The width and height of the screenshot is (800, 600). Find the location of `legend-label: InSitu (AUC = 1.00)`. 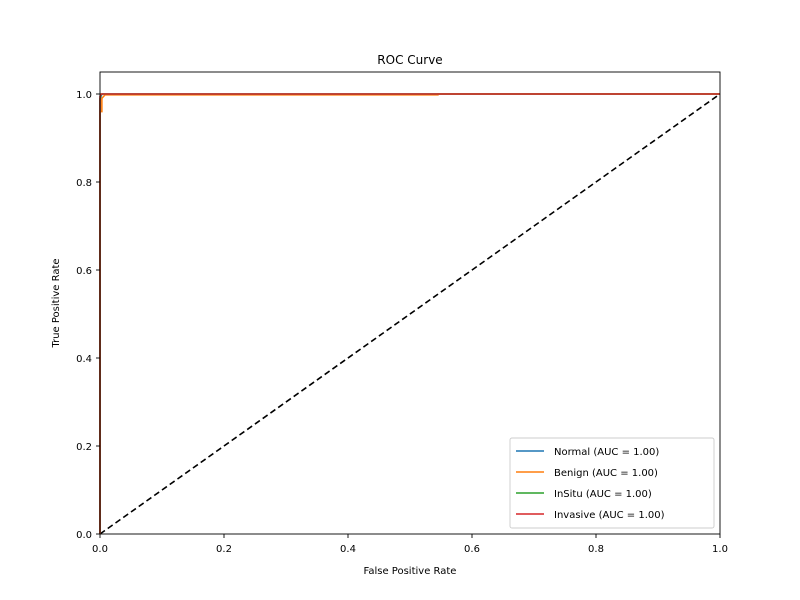

legend-label: InSitu (AUC = 1.00) is located at coordinates (603, 494).